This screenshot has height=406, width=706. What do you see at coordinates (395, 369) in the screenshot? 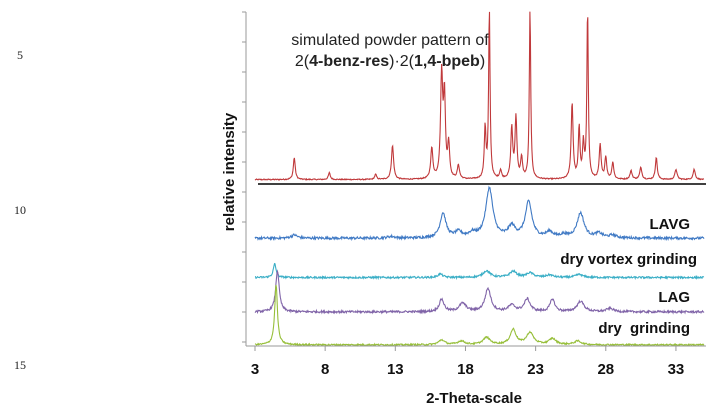
I see `x-tick-label-13: 13` at bounding box center [395, 369].